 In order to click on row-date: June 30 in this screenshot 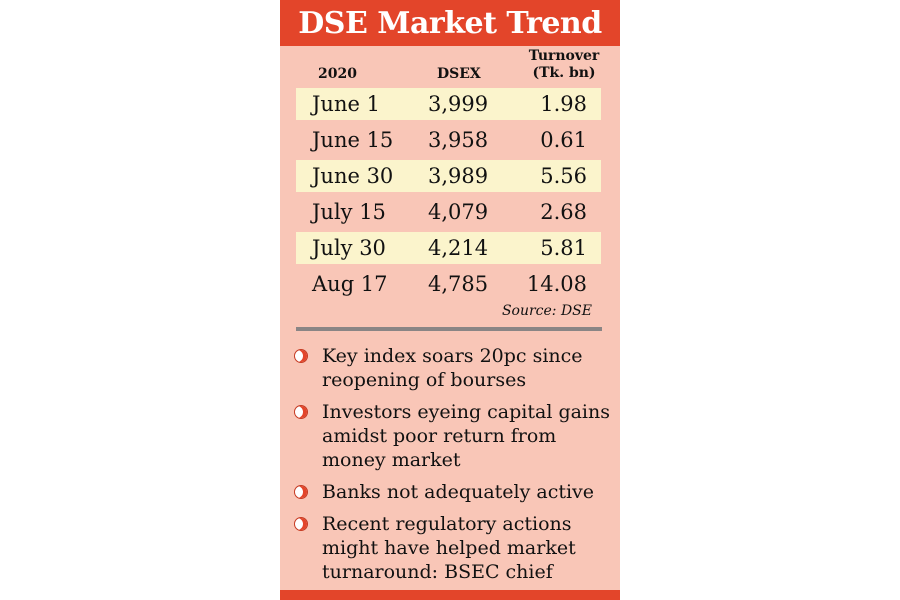, I will do `click(353, 176)`.